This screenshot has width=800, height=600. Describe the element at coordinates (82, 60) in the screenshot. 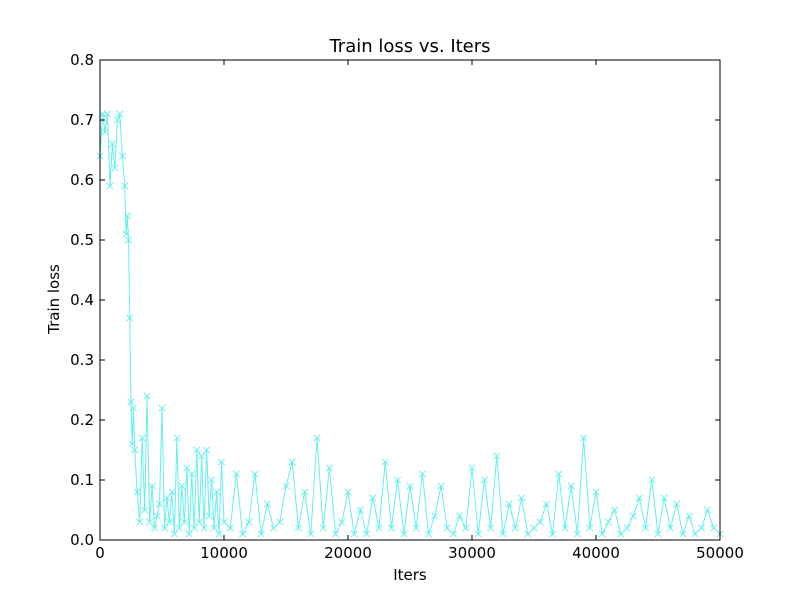

I see `y-tick-label: 0.8` at that location.